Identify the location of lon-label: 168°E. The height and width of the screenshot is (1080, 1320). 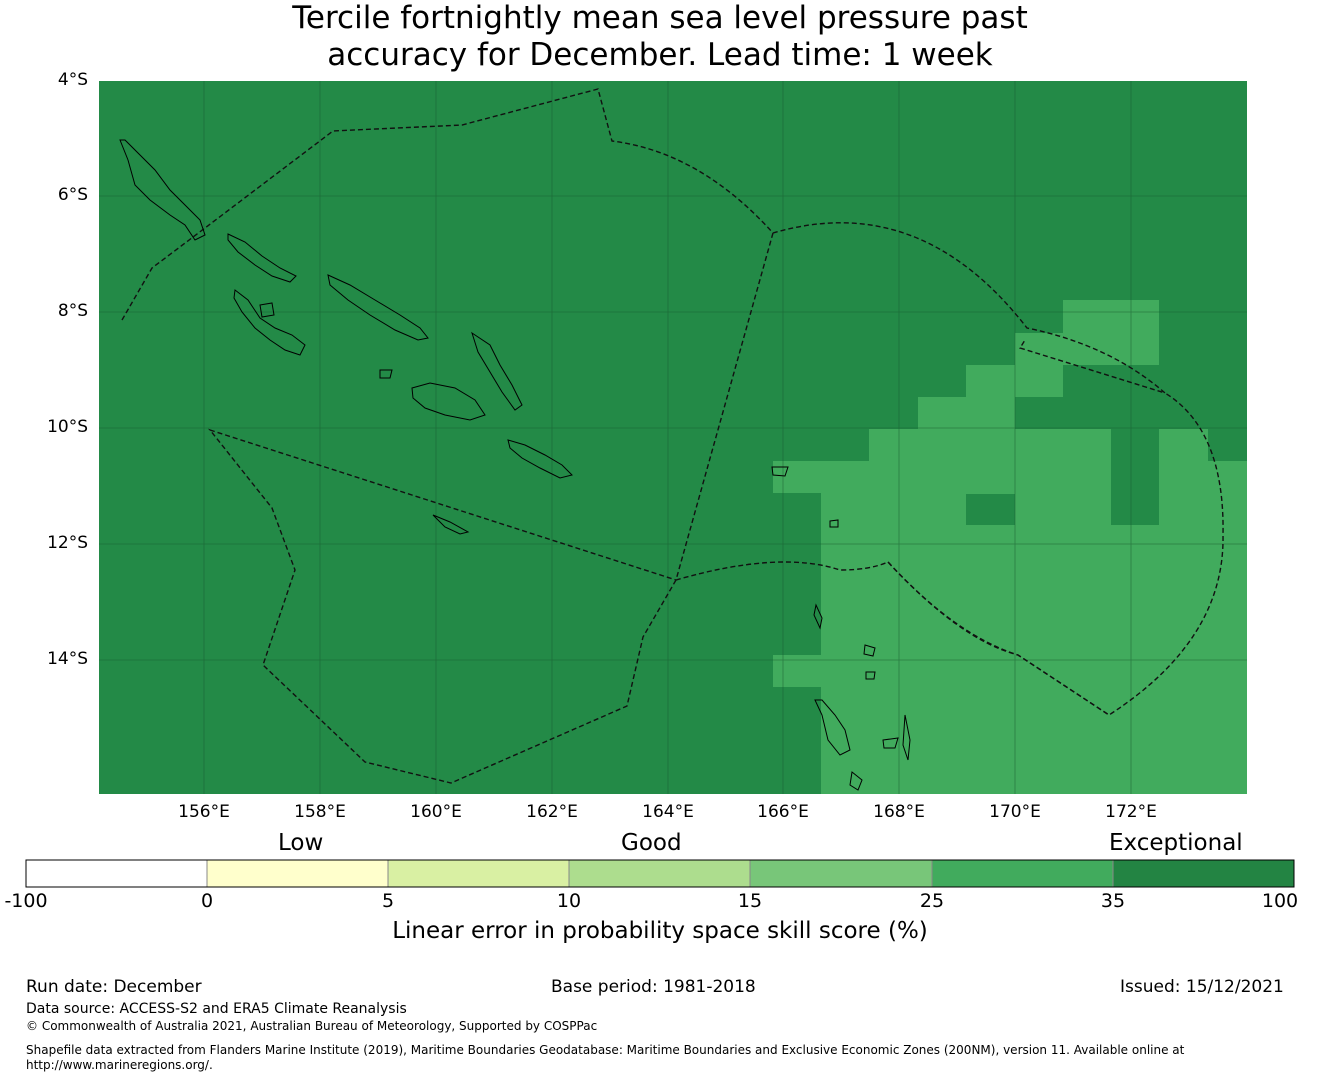
(899, 812).